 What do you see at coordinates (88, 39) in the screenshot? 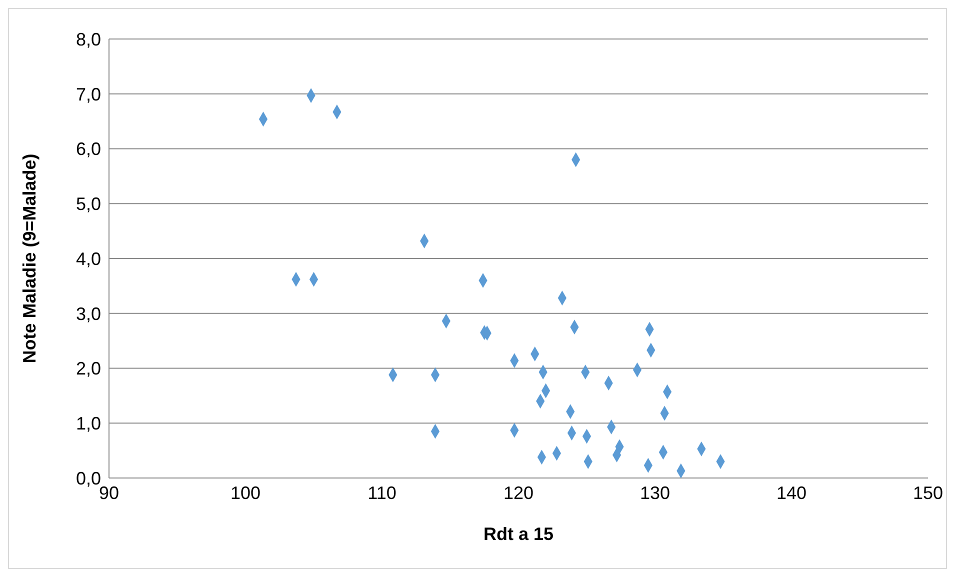
I see `y-tick-label: 8,0` at bounding box center [88, 39].